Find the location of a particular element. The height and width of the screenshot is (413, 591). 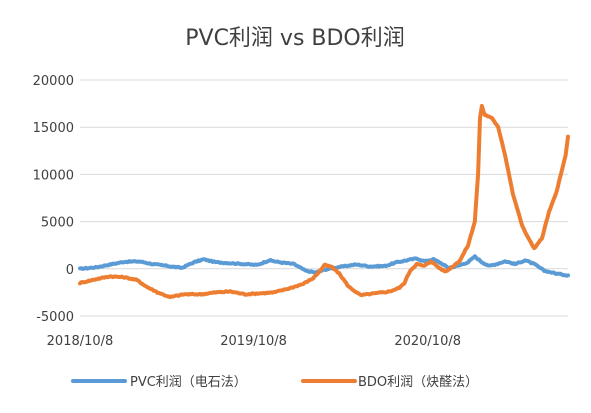

x-tick-label: 2020/10/8 is located at coordinates (427, 341).